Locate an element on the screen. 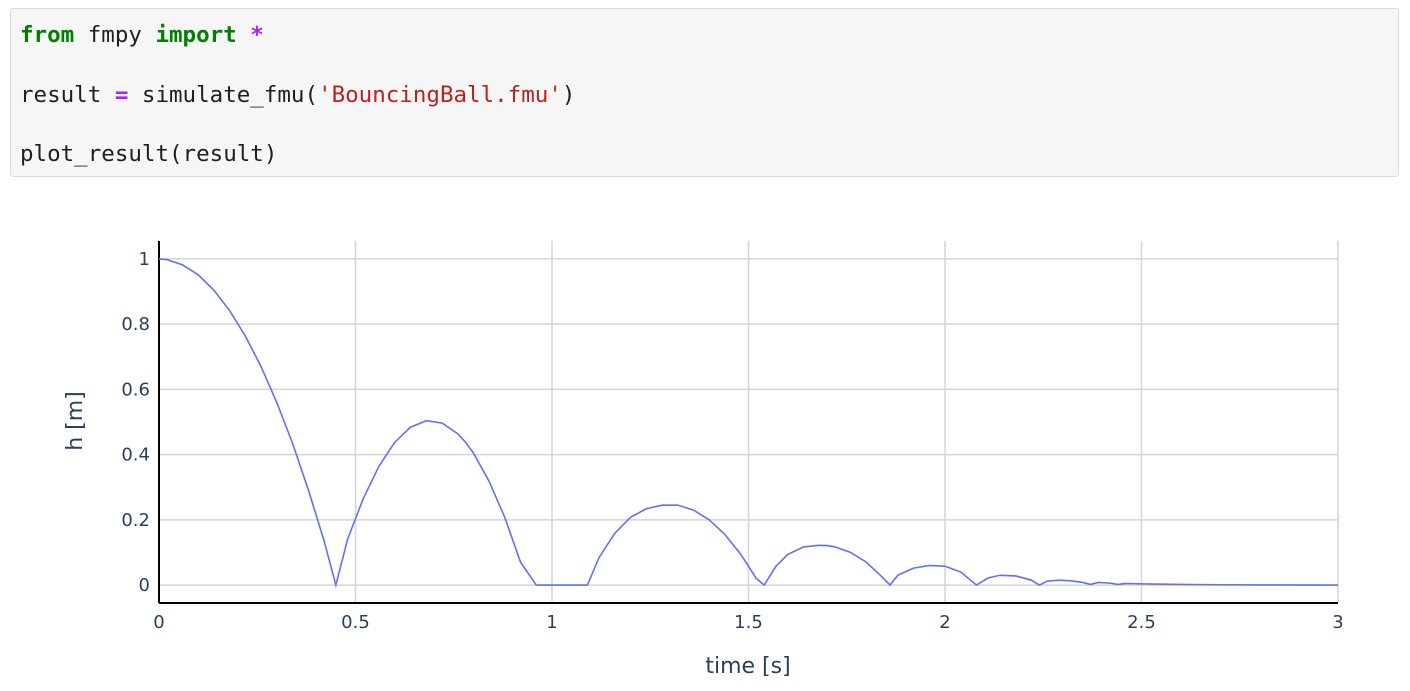 This screenshot has height=691, width=1410. import-star: * is located at coordinates (250, 35).